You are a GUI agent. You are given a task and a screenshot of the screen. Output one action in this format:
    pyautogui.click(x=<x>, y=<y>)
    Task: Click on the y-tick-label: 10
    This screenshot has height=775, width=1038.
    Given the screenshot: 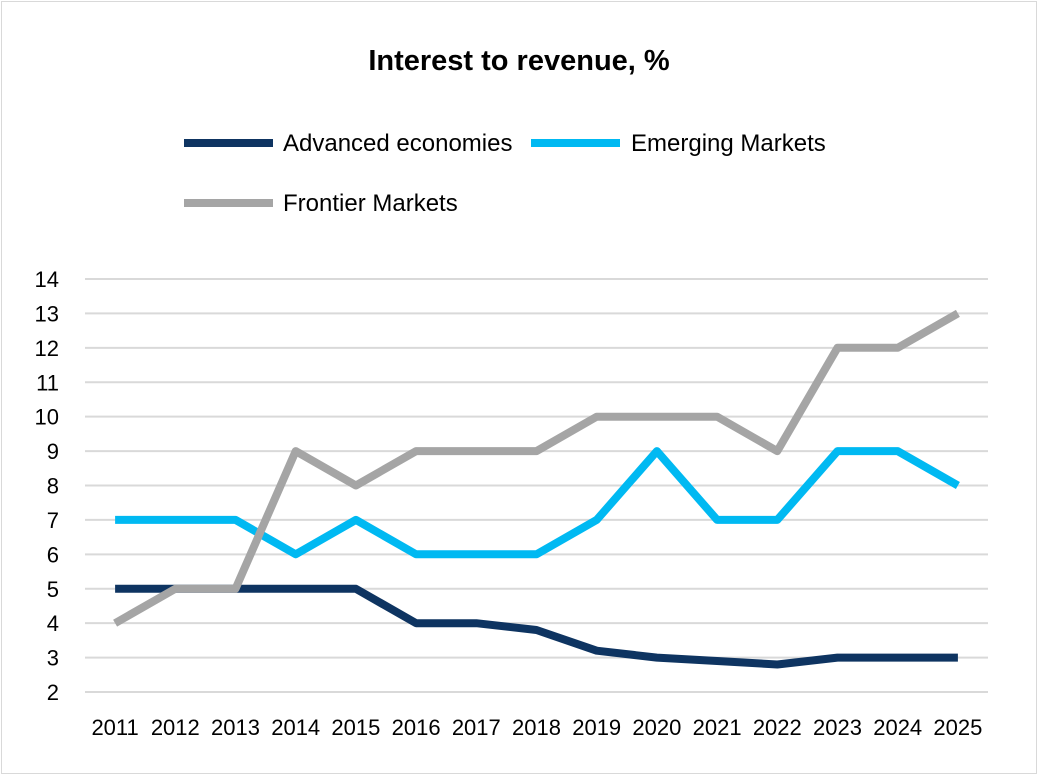 What is the action you would take?
    pyautogui.click(x=47, y=417)
    